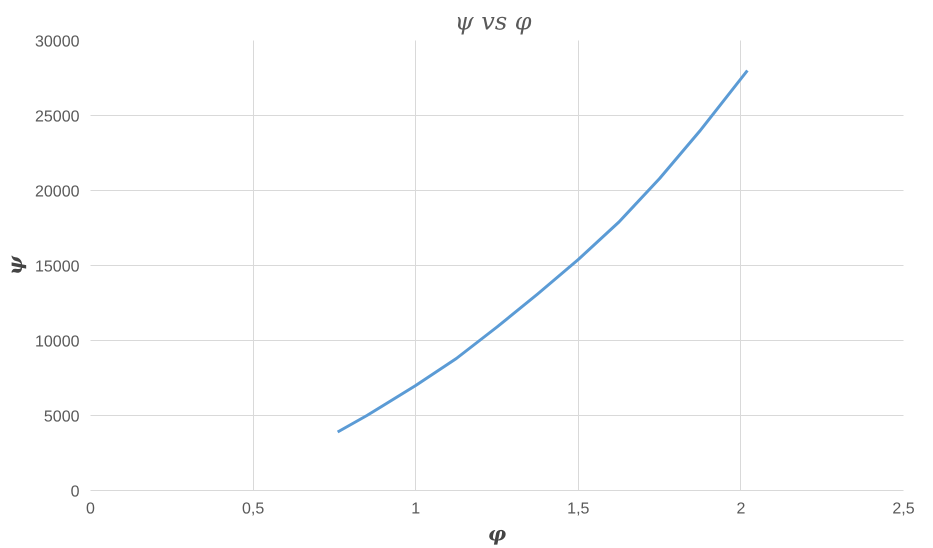  What do you see at coordinates (415, 509) in the screenshot?
I see `x-tick-label: 1` at bounding box center [415, 509].